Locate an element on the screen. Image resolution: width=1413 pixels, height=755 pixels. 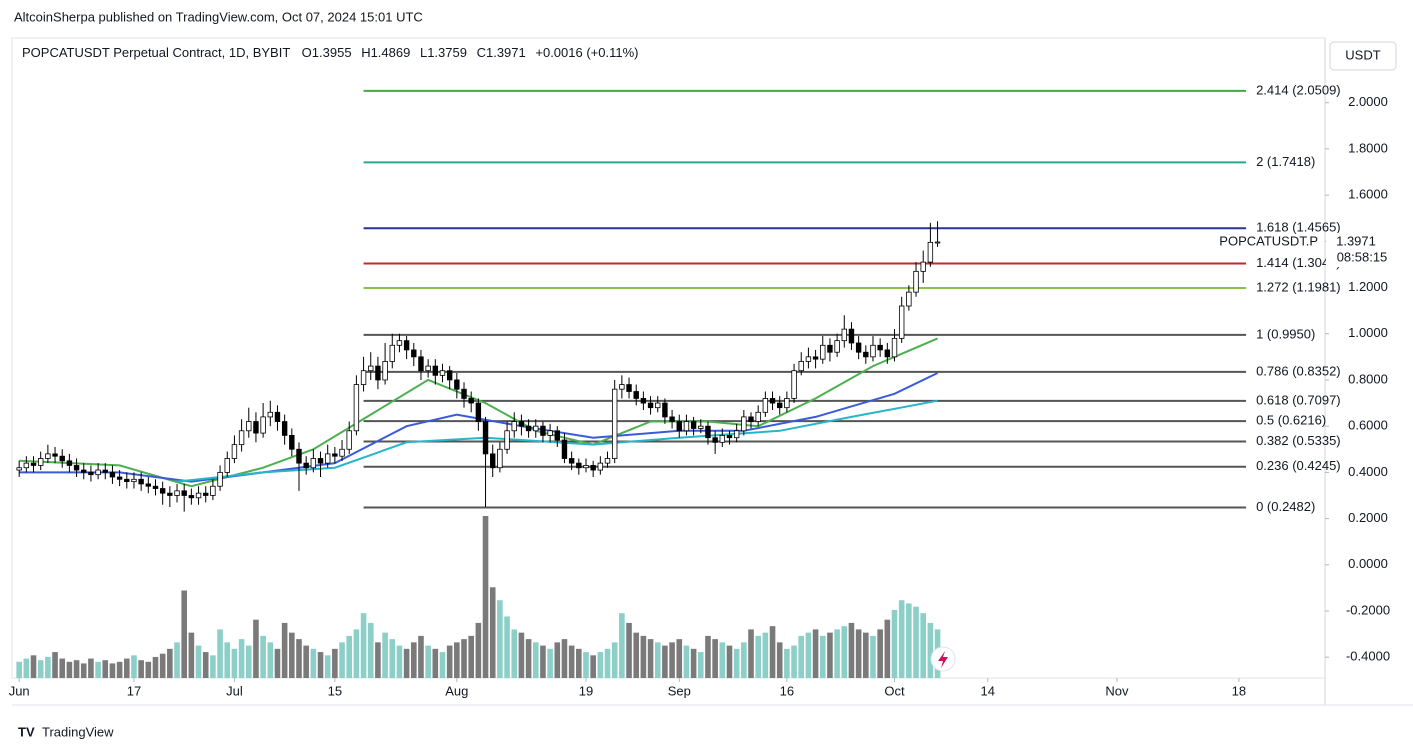
x-tick-label: 19 is located at coordinates (586, 690).